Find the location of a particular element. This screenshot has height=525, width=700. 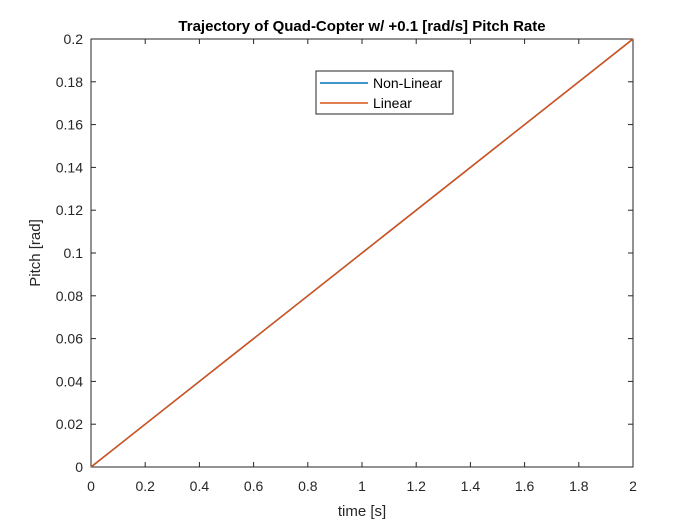

y-tick-label: 0.16 is located at coordinates (69, 125).